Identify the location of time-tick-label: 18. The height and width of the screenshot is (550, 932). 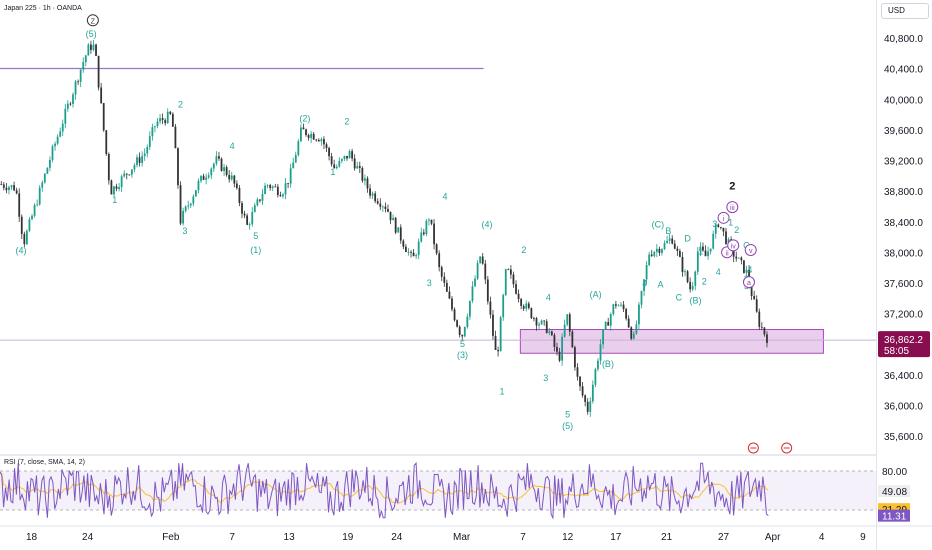
(32, 537).